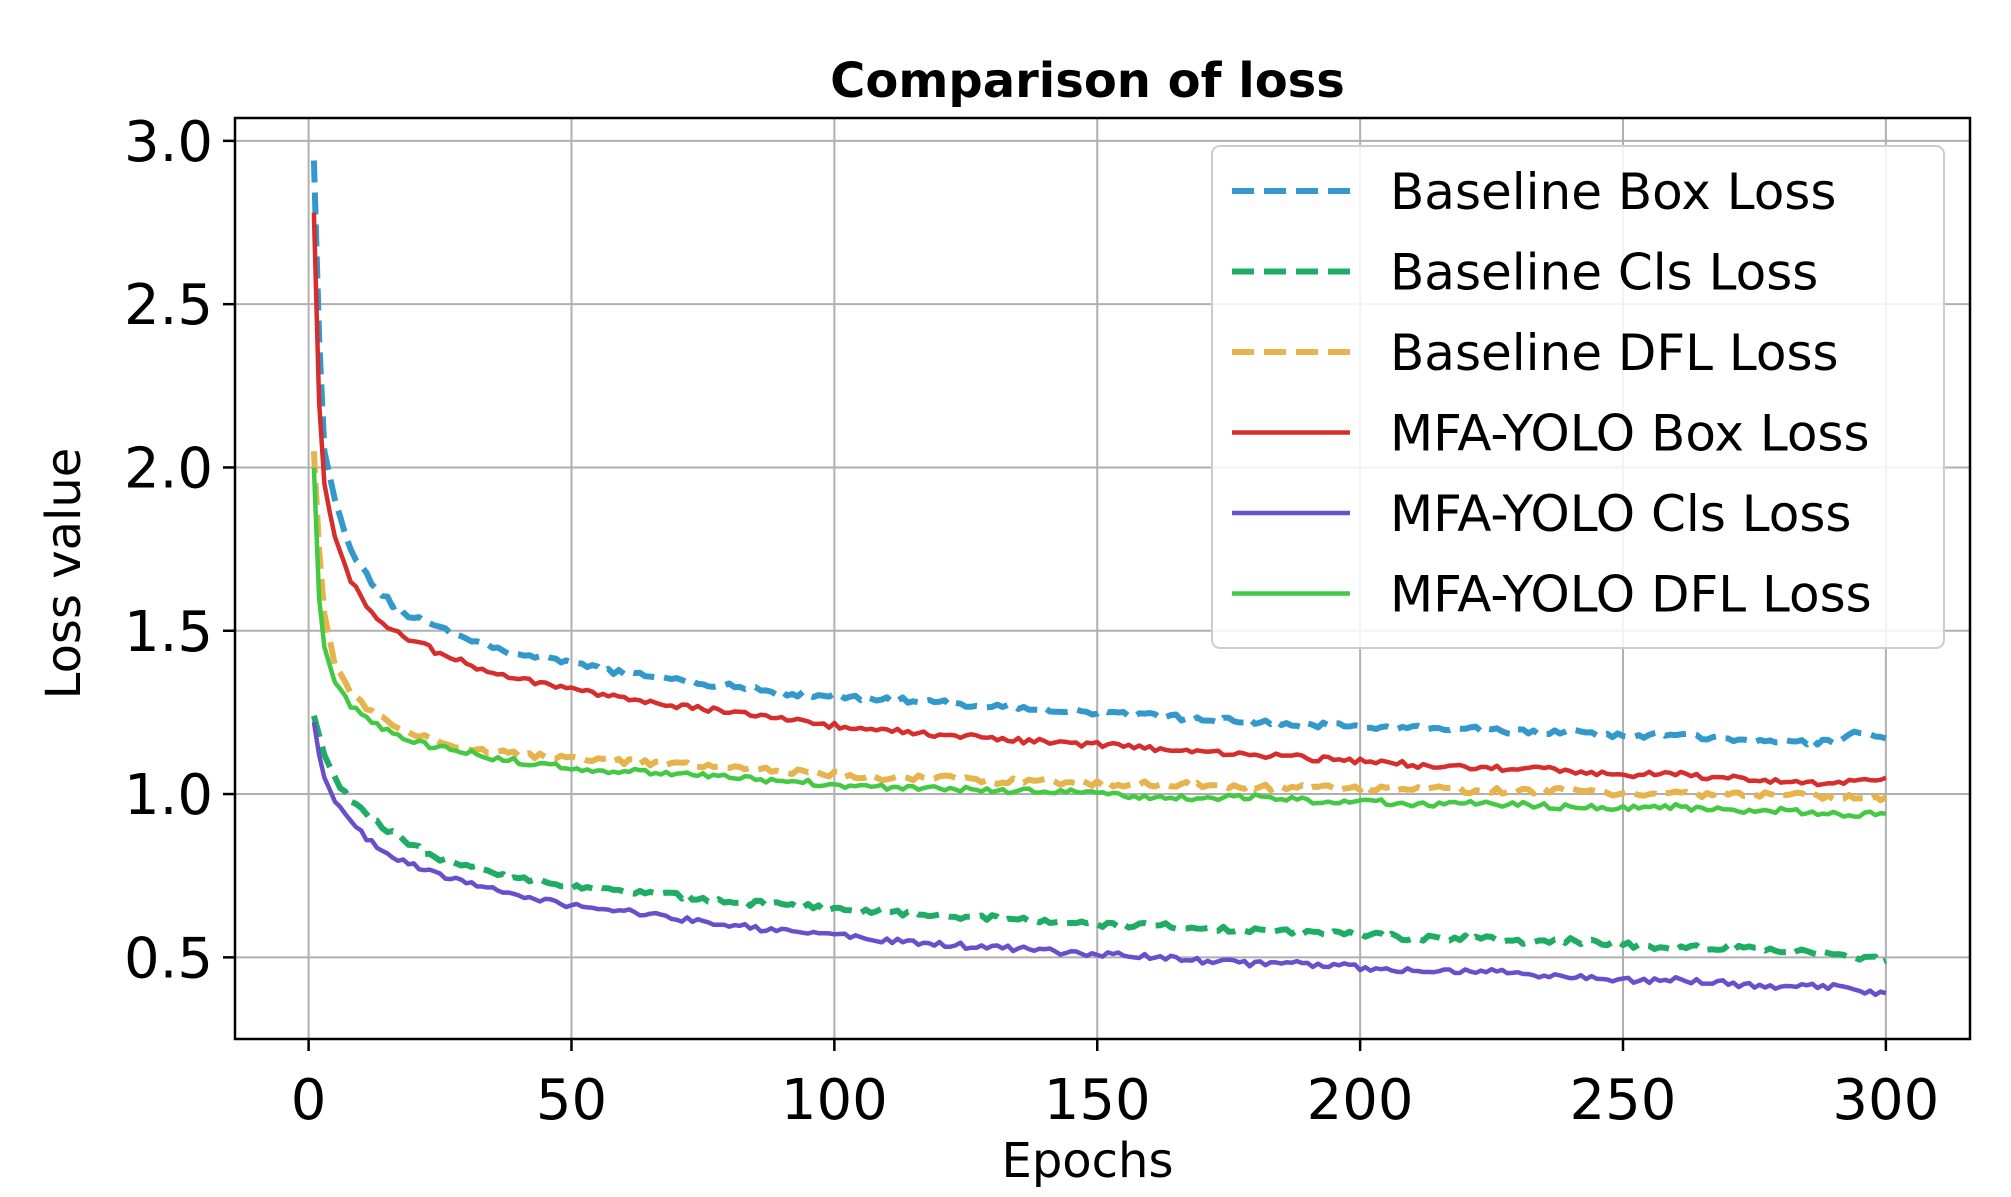  Describe the element at coordinates (834, 1100) in the screenshot. I see `x-tick-label: 100` at that location.